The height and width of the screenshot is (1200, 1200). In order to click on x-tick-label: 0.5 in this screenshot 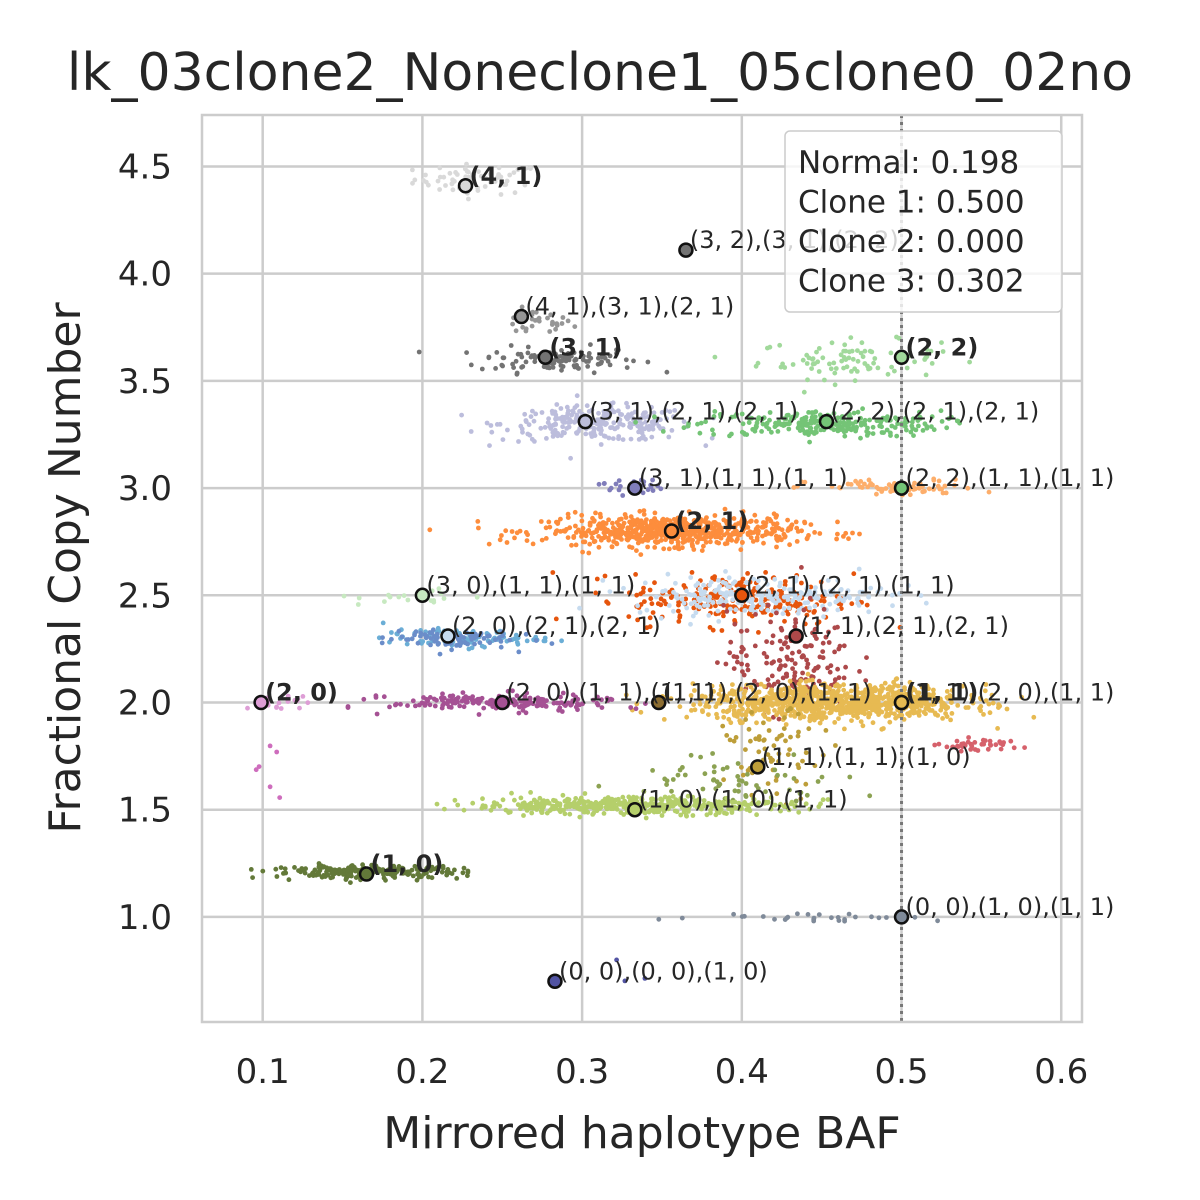, I will do `click(901, 1072)`.